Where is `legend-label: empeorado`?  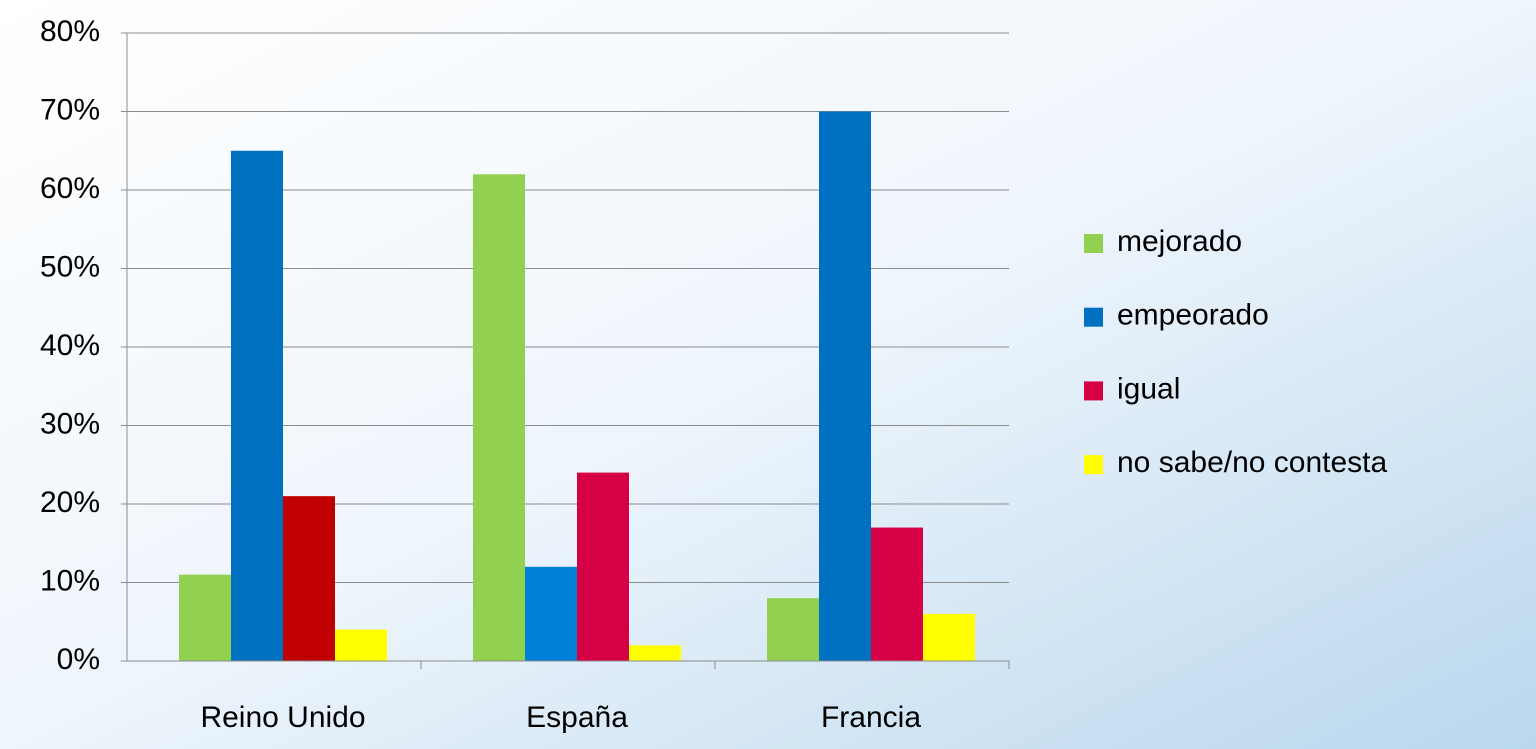
legend-label: empeorado is located at coordinates (1193, 315).